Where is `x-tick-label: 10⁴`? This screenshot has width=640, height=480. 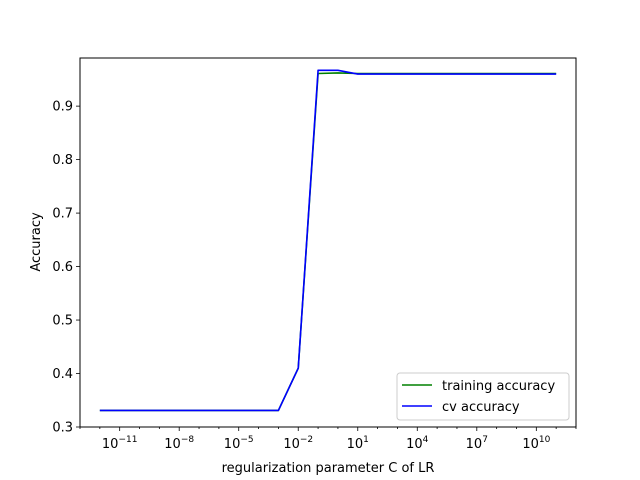
x-tick-label: 10⁴ is located at coordinates (417, 443).